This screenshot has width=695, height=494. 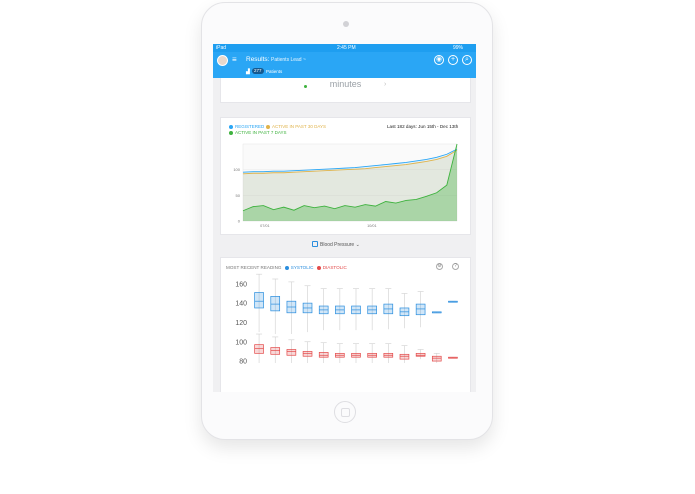 I want to click on status-bar: iPad 2:45 PM 99%, so click(x=344, y=48).